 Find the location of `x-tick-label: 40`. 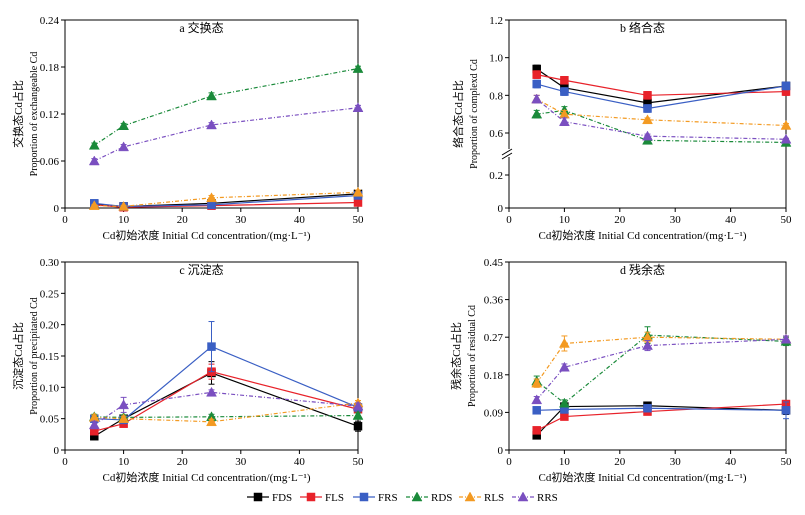

x-tick-label: 40 is located at coordinates (731, 220).